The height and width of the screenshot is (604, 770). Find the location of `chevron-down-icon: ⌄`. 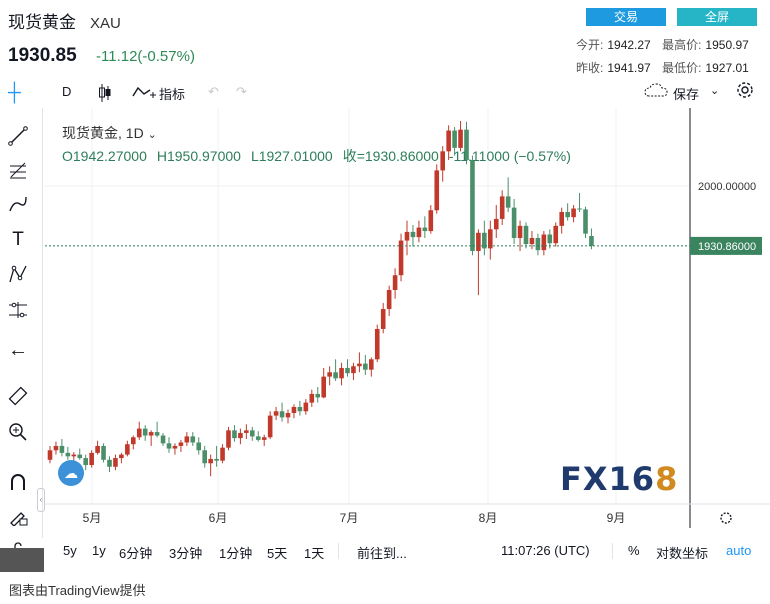

chevron-down-icon: ⌄ is located at coordinates (715, 91).